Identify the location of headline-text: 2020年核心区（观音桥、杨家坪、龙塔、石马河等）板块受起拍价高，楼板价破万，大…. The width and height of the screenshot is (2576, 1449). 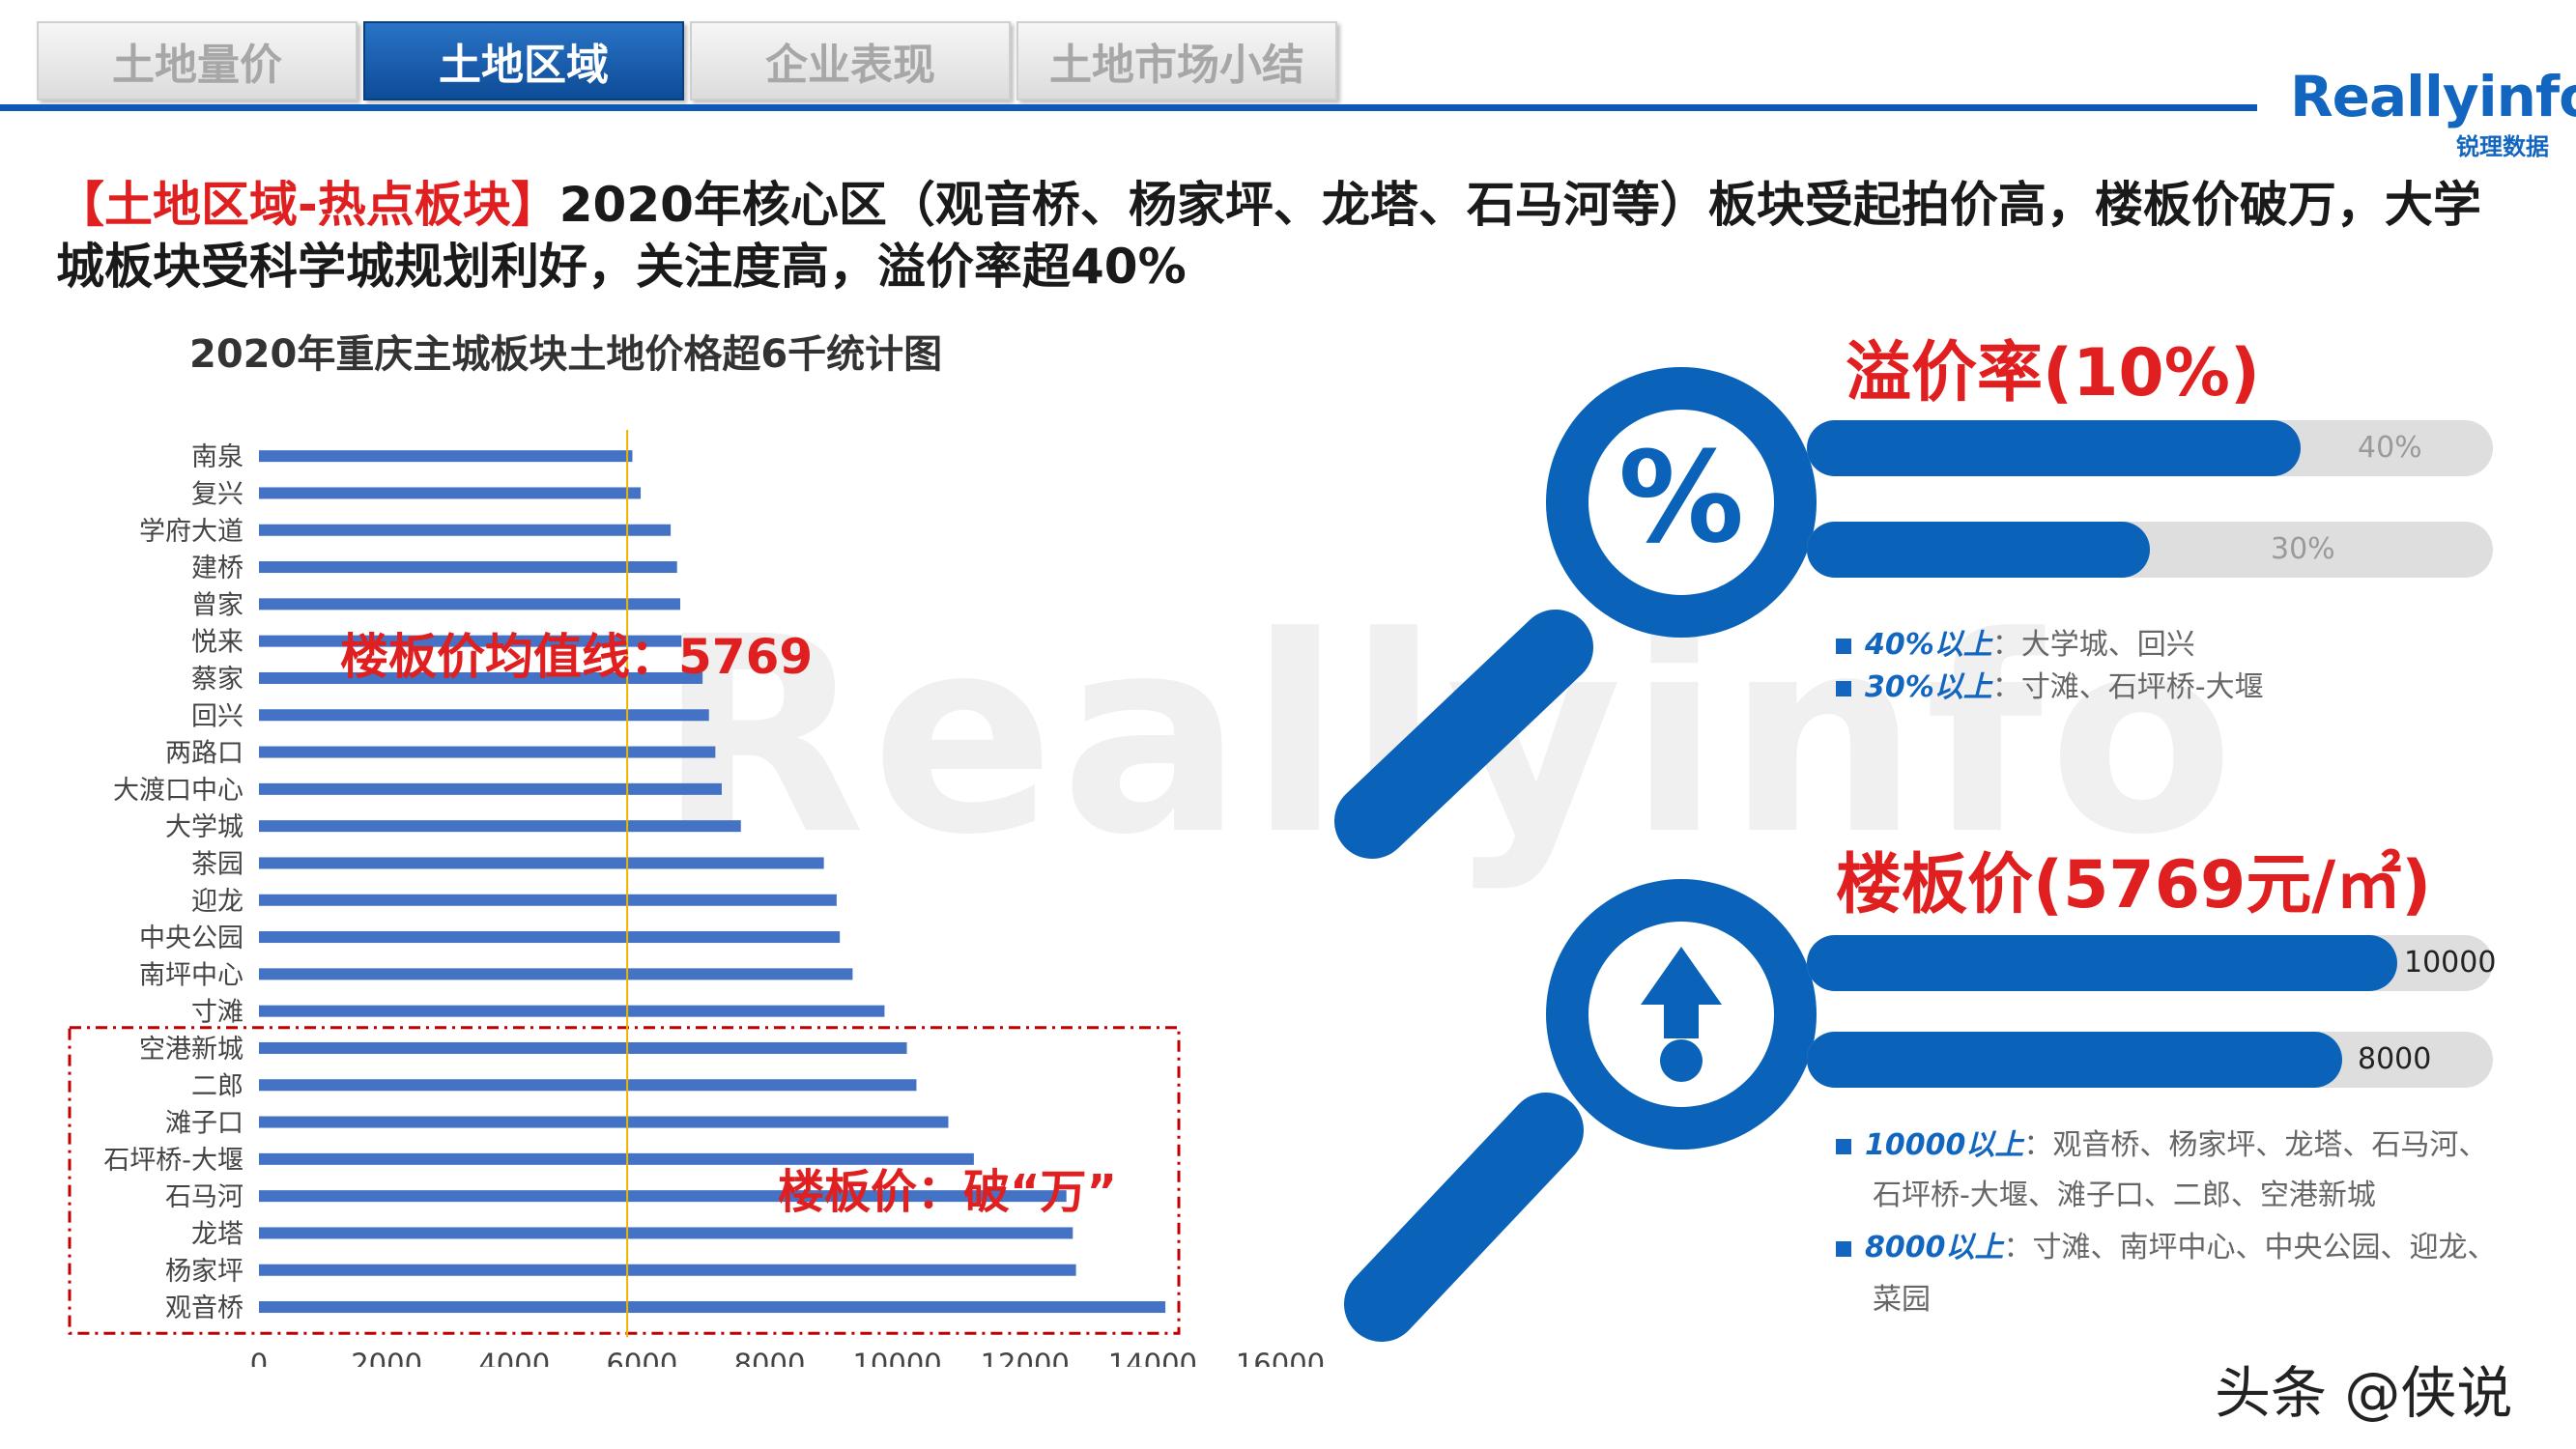
(1269, 236).